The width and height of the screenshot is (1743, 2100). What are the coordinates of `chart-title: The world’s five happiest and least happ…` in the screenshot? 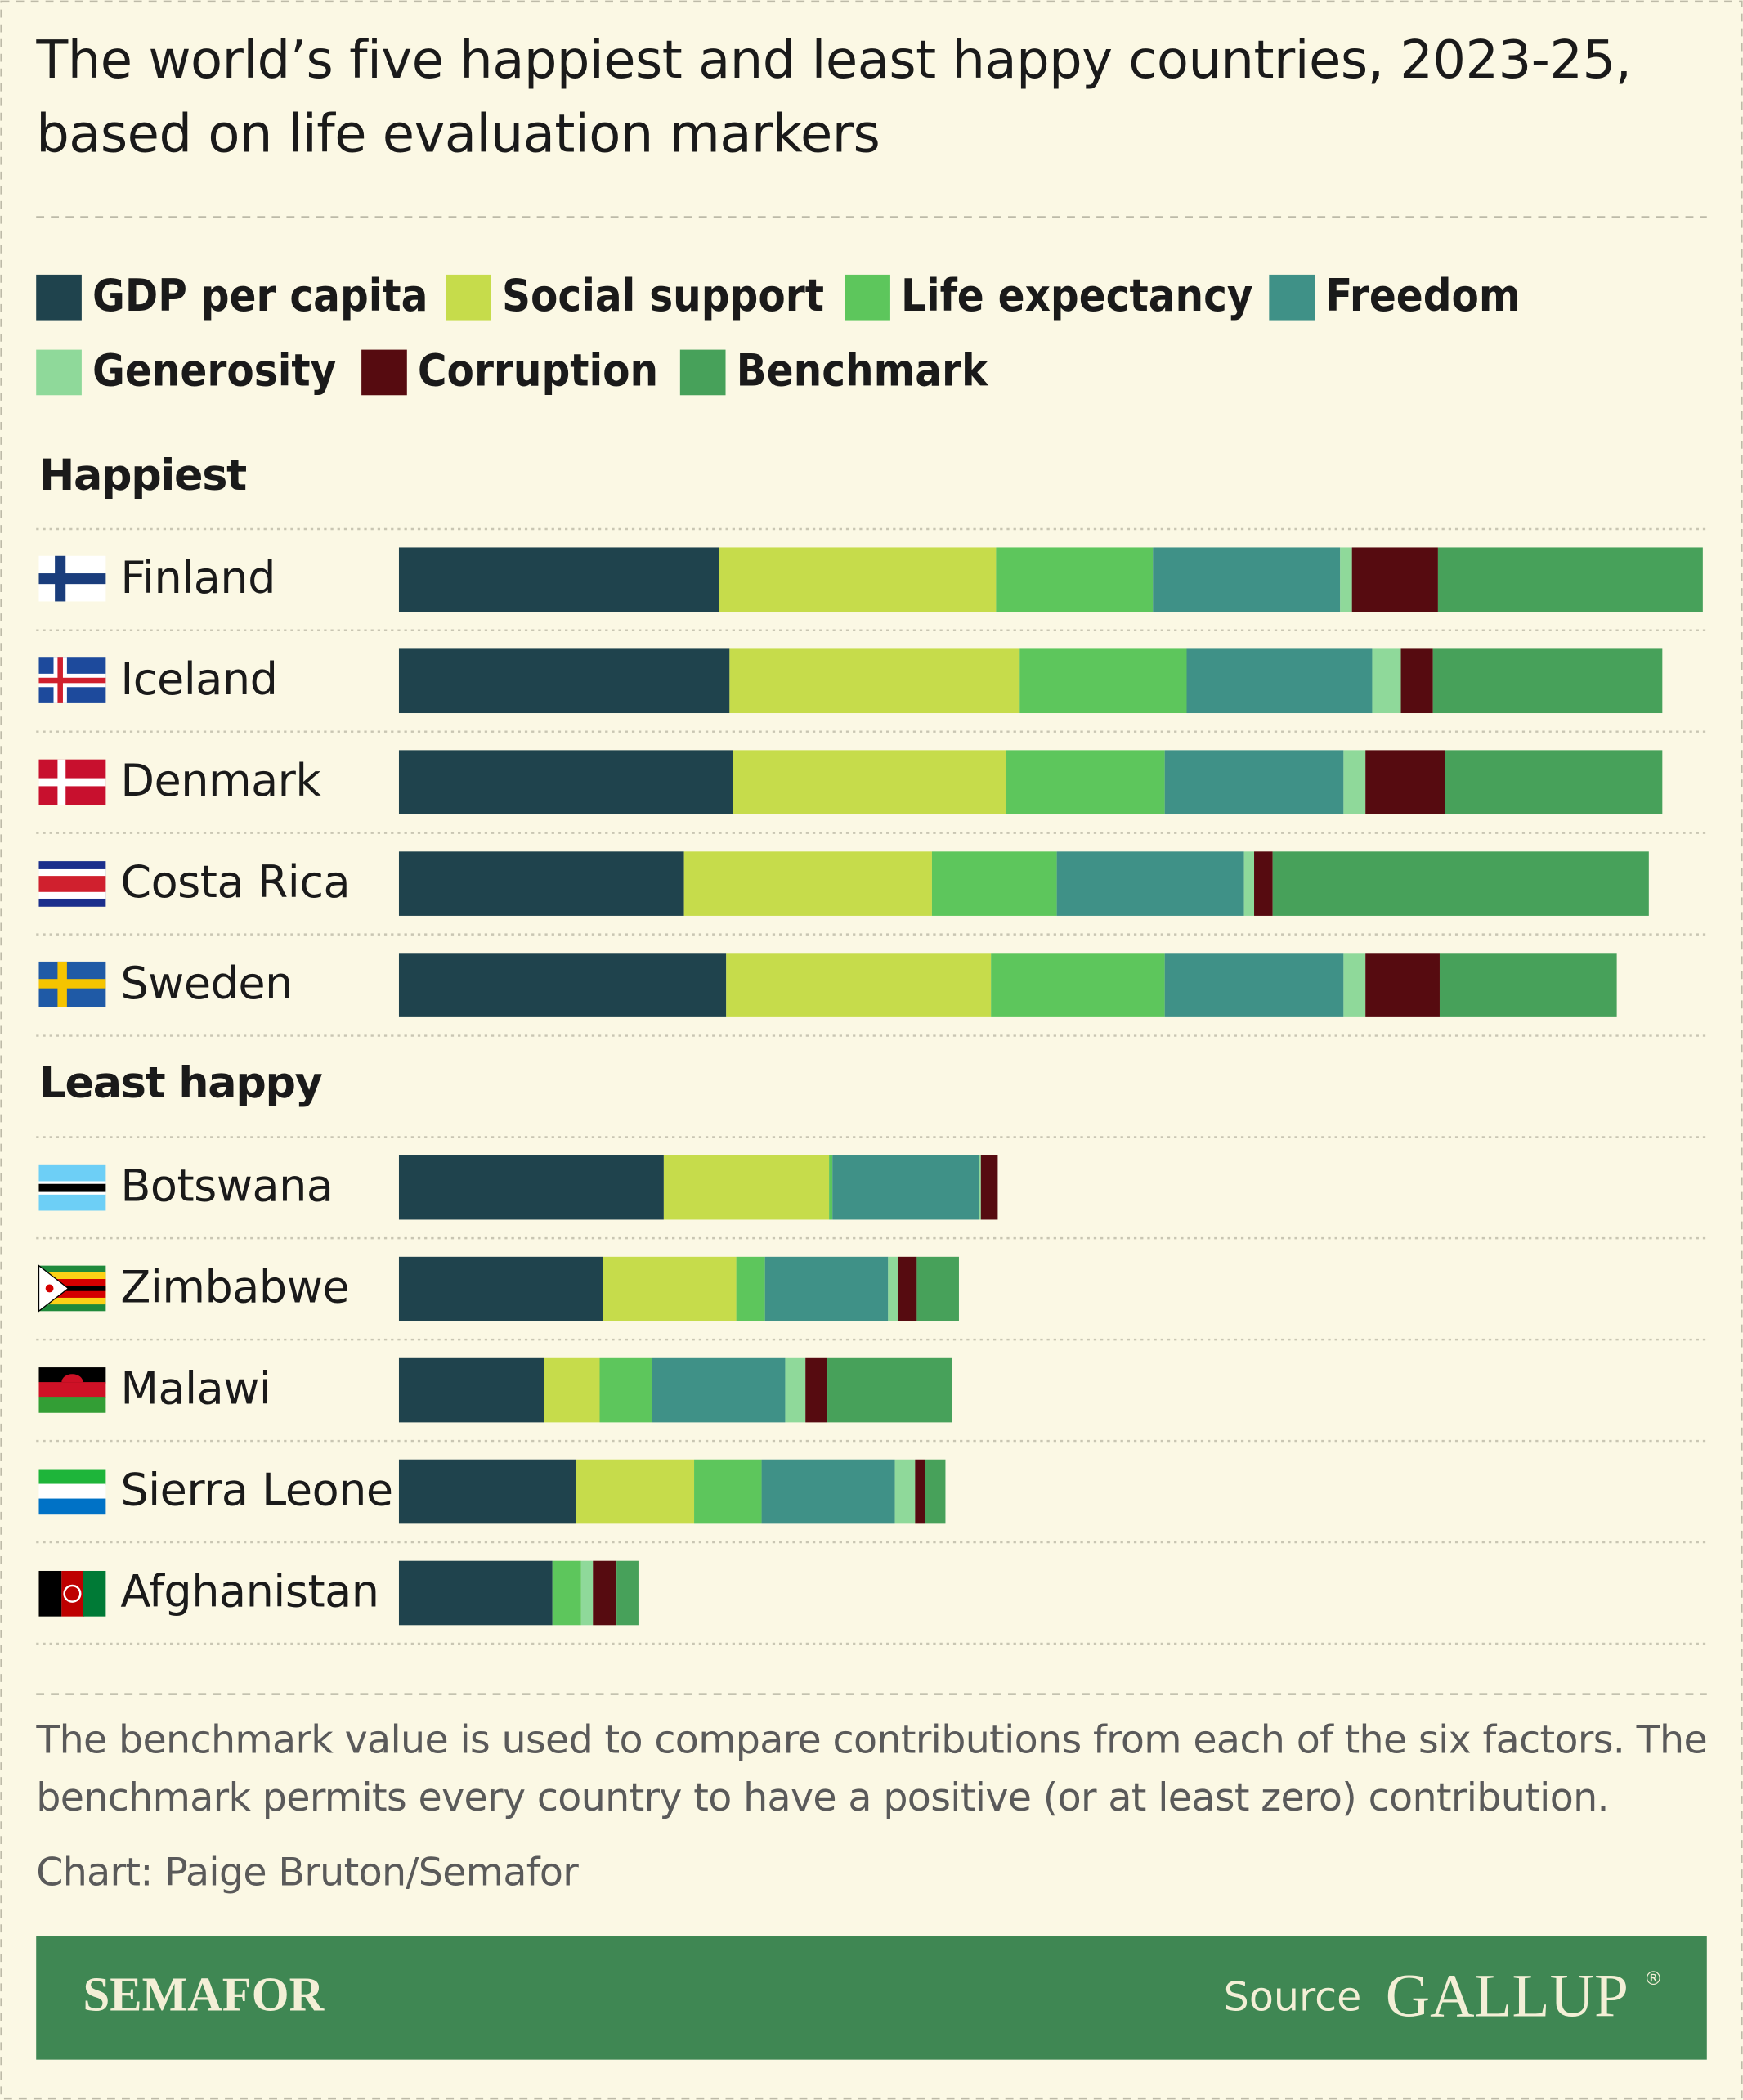 It's located at (834, 97).